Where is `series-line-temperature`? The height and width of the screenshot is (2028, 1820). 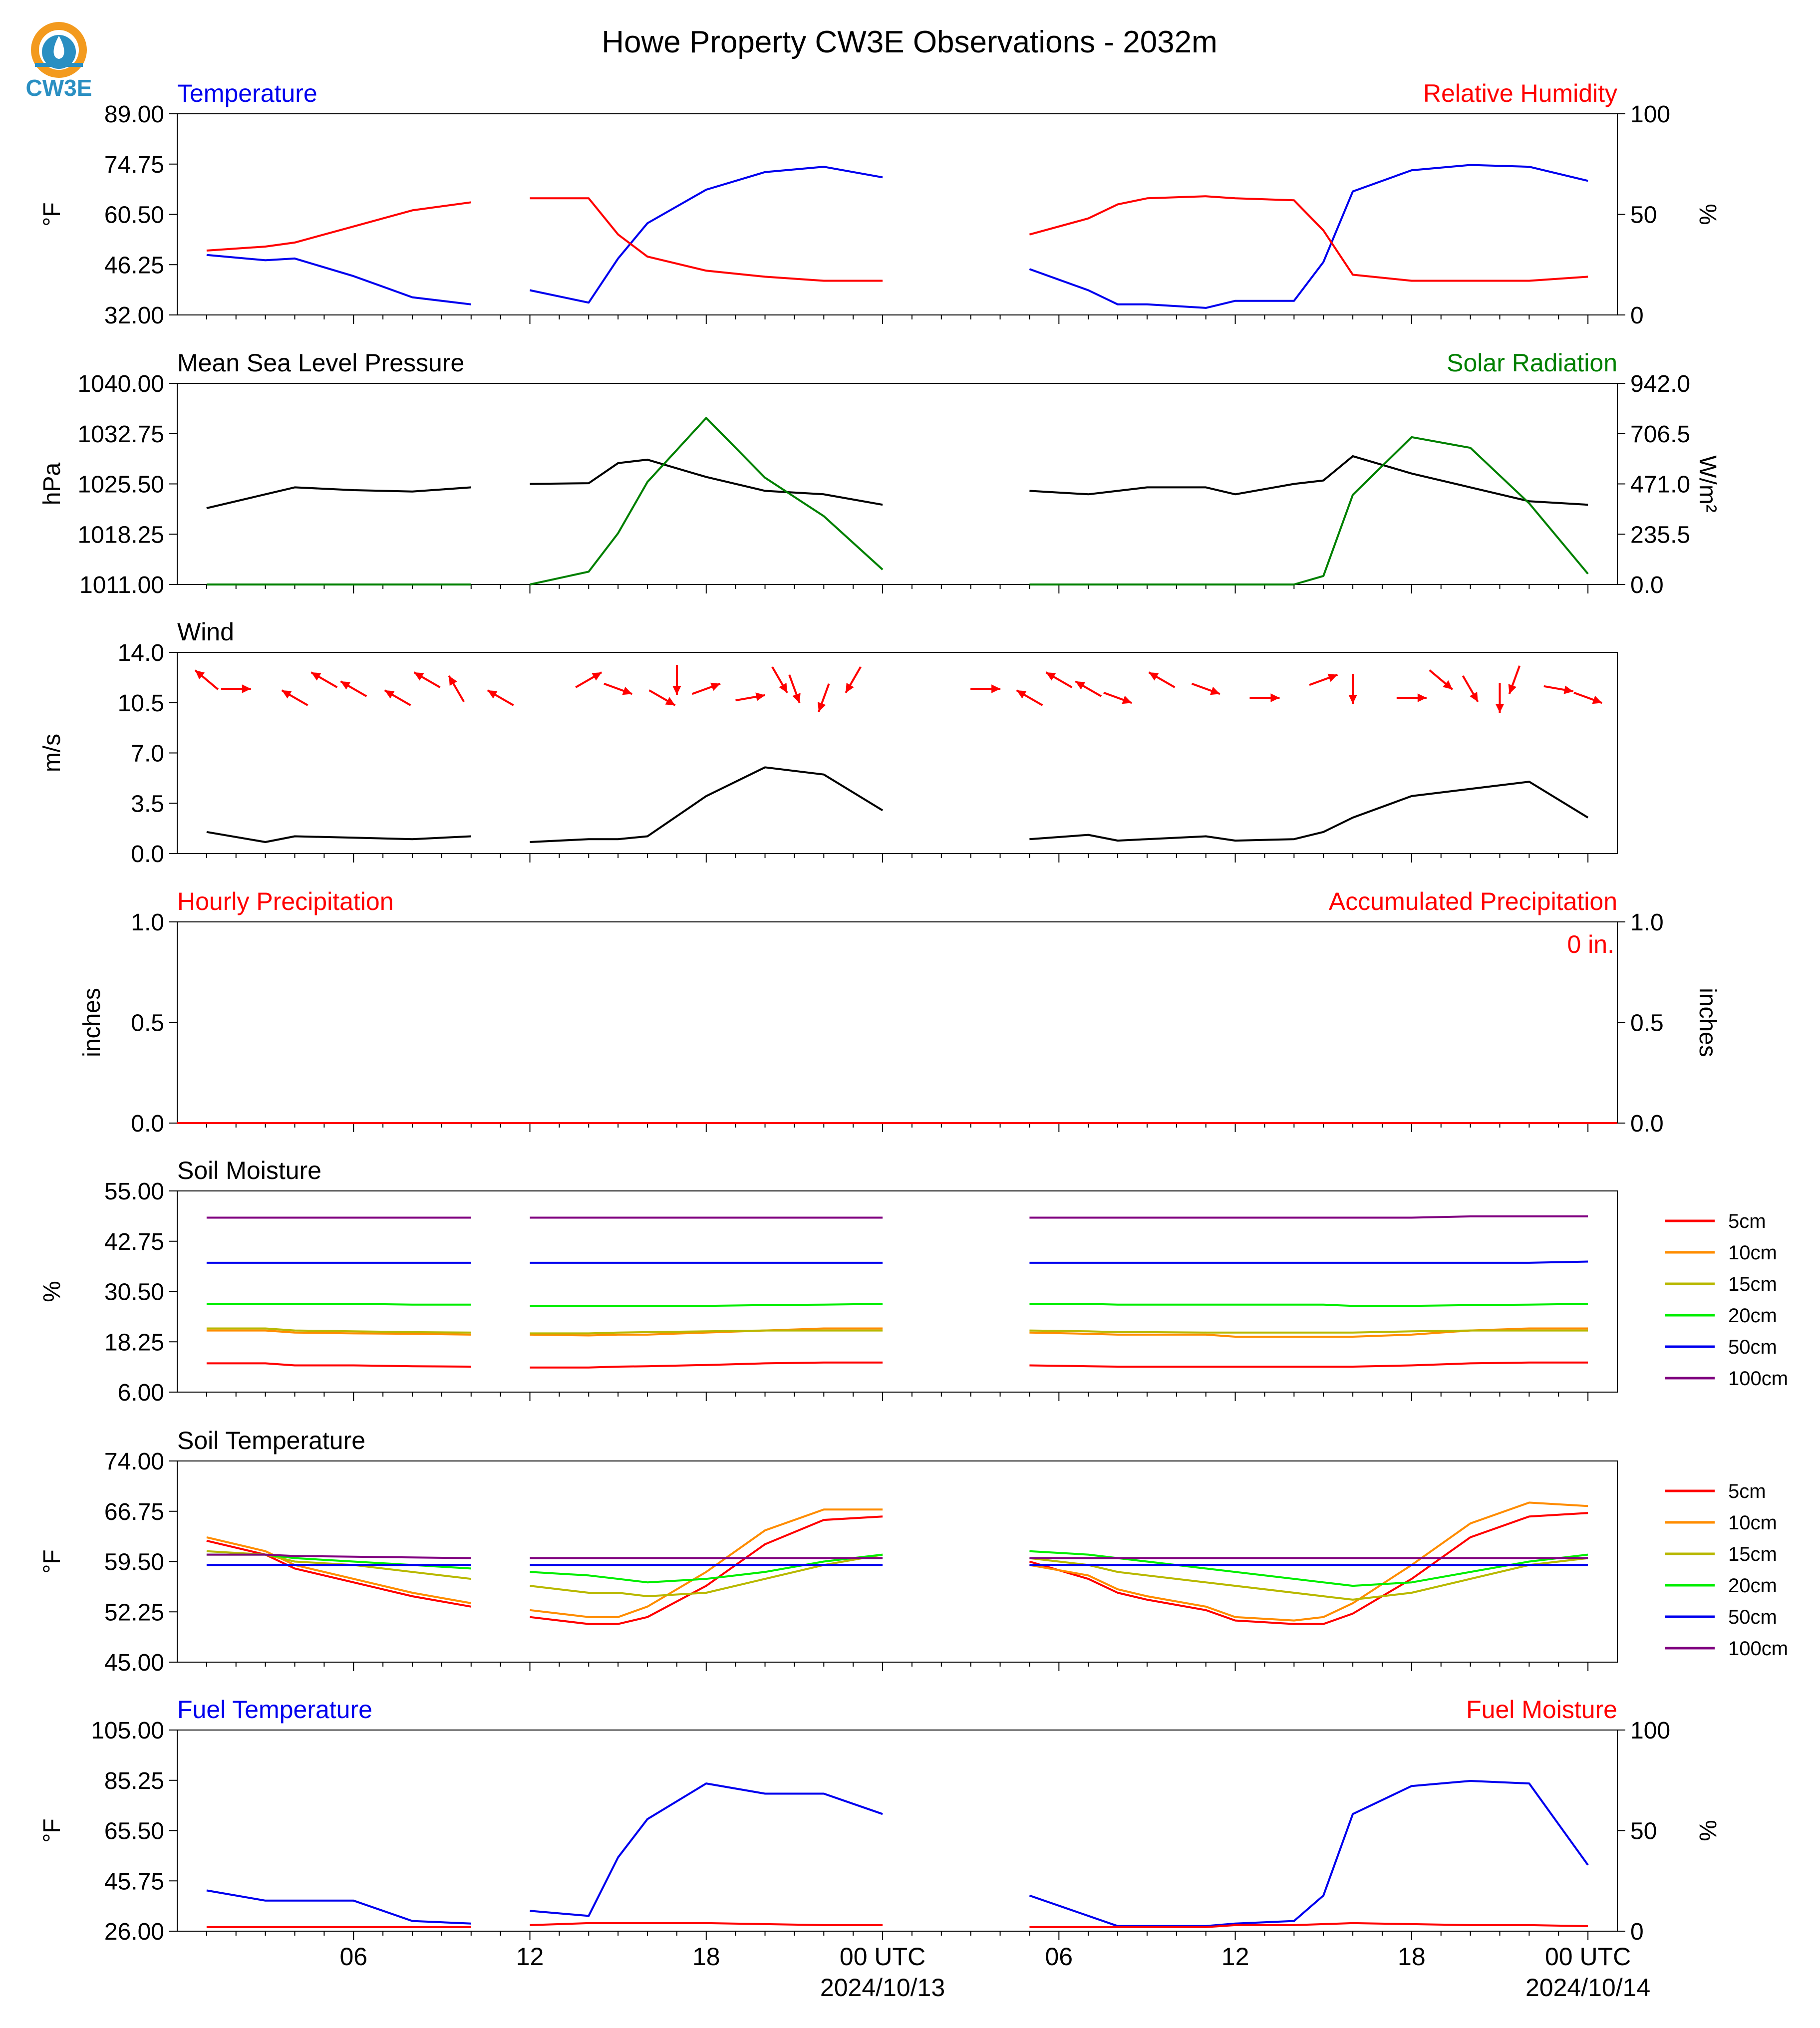 series-line-temperature is located at coordinates (897, 236).